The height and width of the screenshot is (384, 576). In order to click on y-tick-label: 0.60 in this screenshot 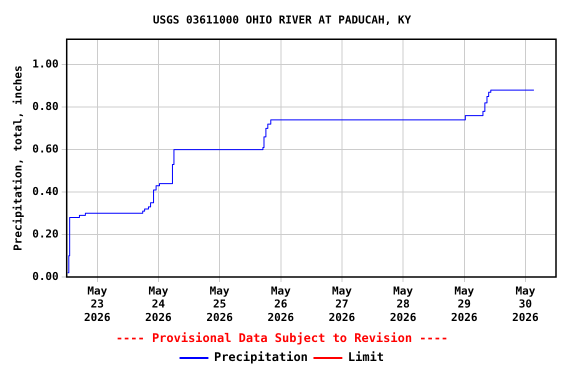, I will do `click(45, 149)`.